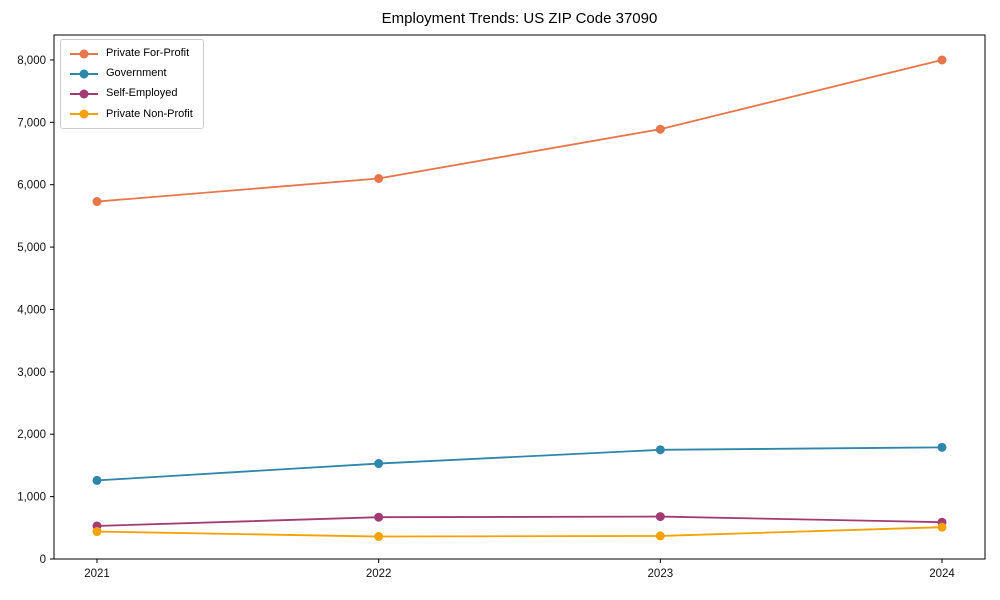 The height and width of the screenshot is (600, 1000). Describe the element at coordinates (942, 60) in the screenshot. I see `data-point-private-for-profit-2024` at that location.